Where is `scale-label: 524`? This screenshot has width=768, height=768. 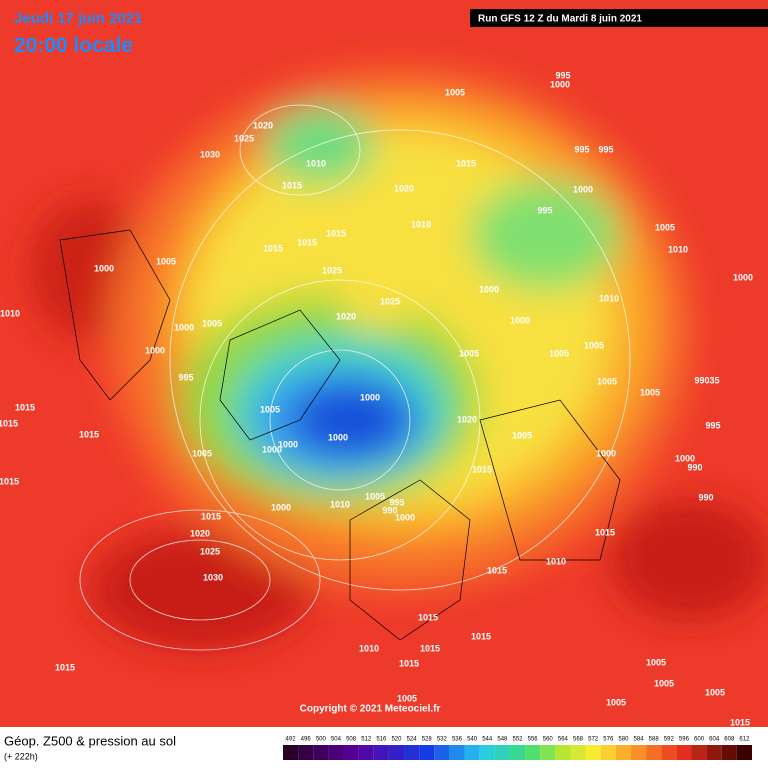 scale-label: 524 is located at coordinates (412, 740).